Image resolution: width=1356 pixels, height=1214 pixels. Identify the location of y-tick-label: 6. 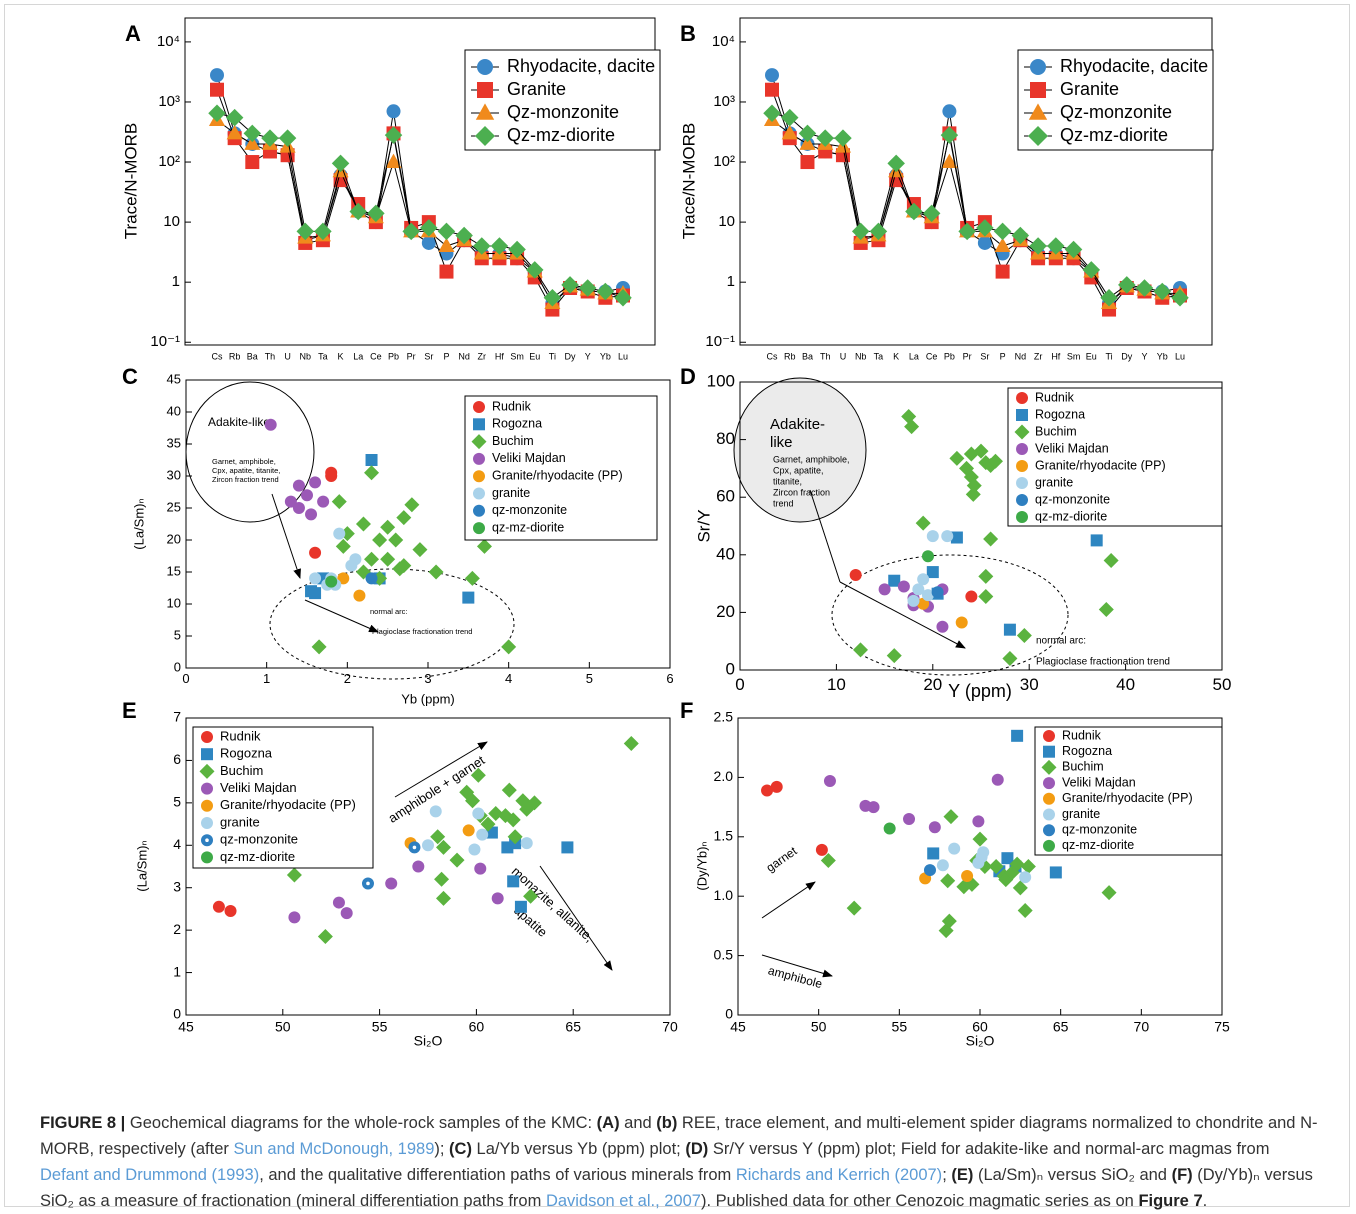
(177, 759).